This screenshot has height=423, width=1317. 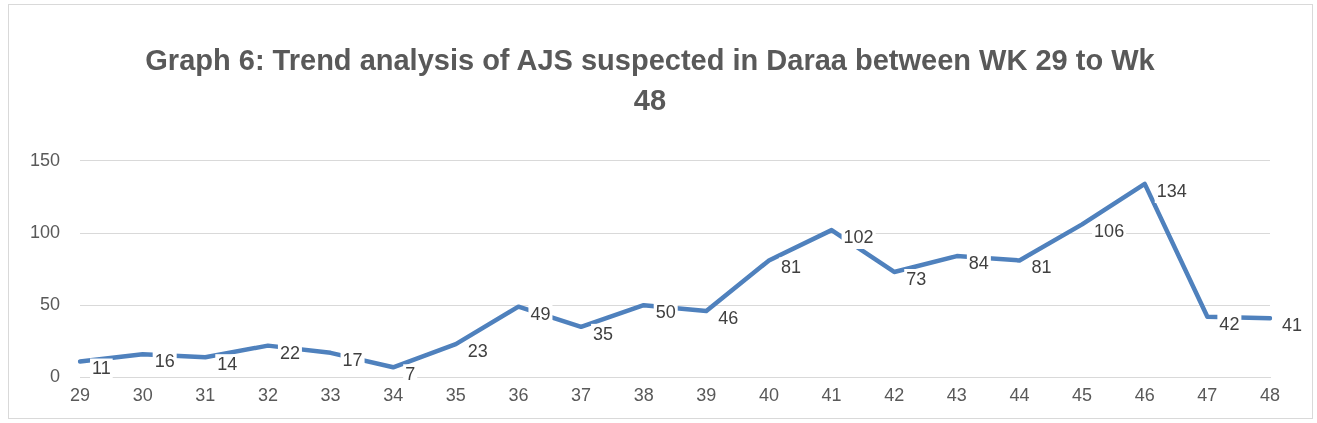 I want to click on x-tick-label: 29, so click(x=80, y=395).